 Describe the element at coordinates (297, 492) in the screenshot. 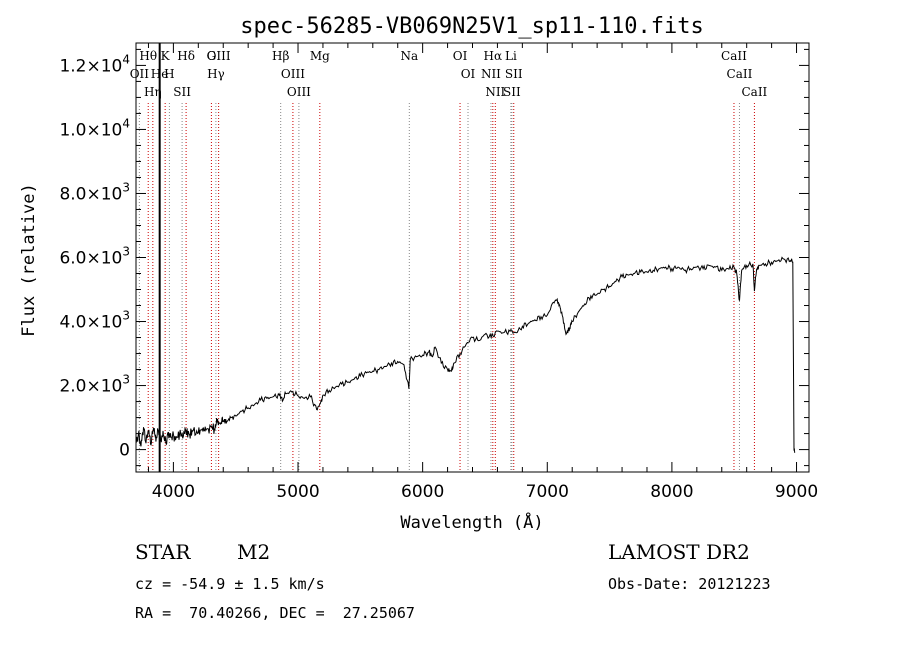

I see `x-tick-label-1: 5000` at that location.